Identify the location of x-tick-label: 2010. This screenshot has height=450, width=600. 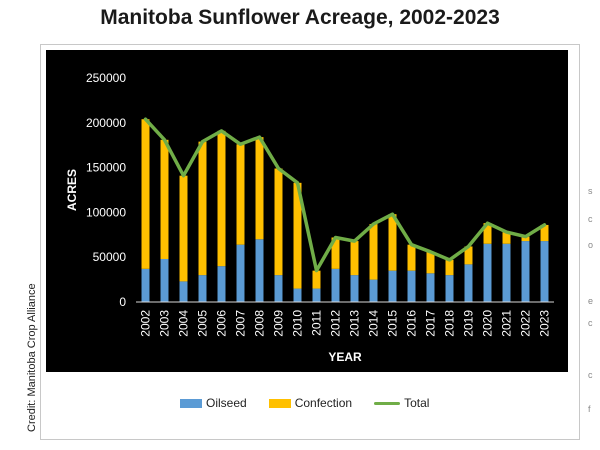
(298, 323).